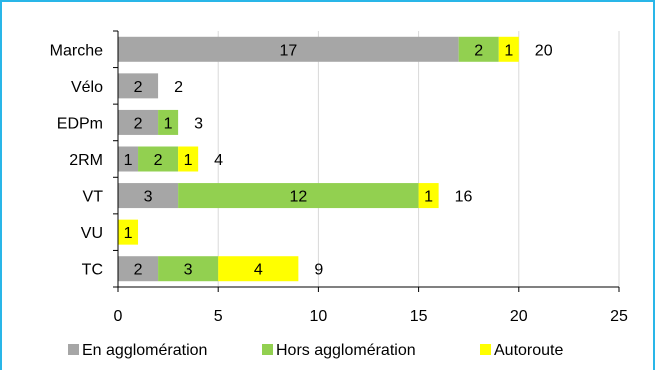 The height and width of the screenshot is (370, 655). What do you see at coordinates (346, 350) in the screenshot?
I see `legend-label: Hors agglomération` at bounding box center [346, 350].